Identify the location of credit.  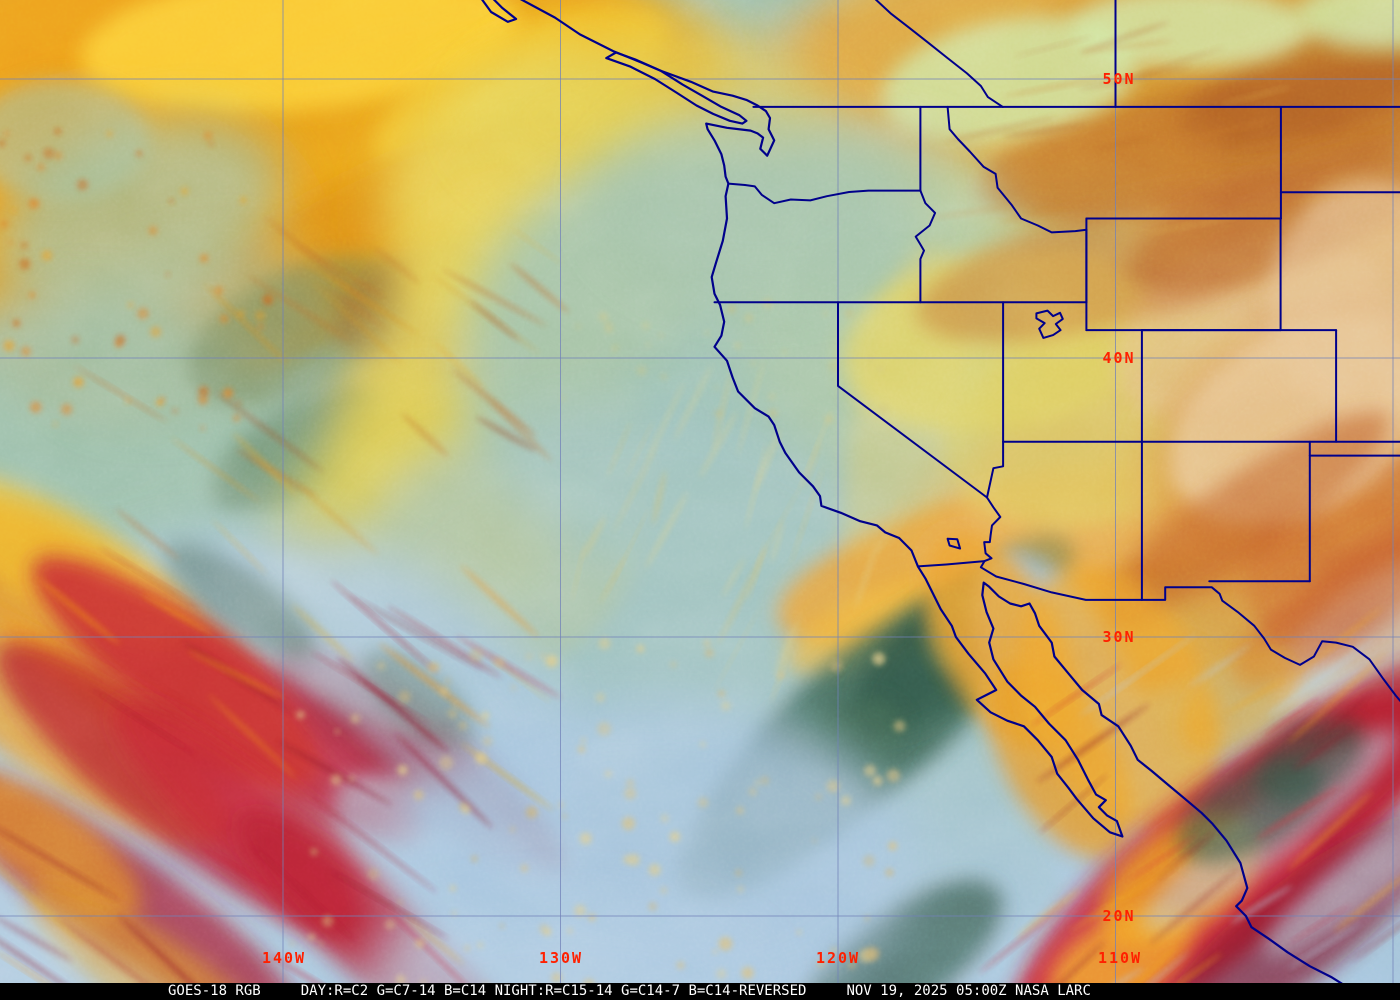
(1011, 991).